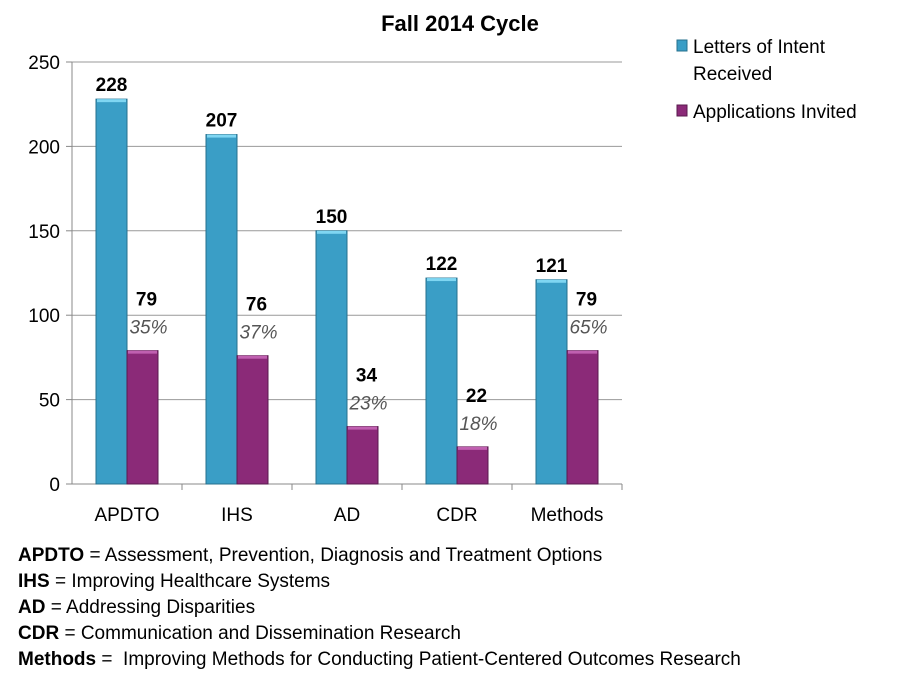  What do you see at coordinates (476, 396) in the screenshot?
I see `data-label: 22` at bounding box center [476, 396].